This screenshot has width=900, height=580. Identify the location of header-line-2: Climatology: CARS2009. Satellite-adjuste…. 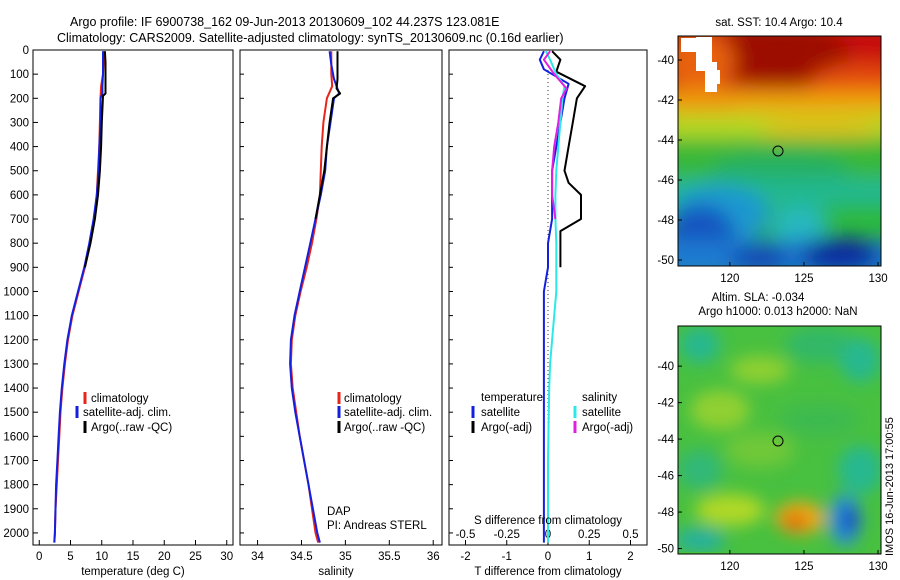
(310, 38).